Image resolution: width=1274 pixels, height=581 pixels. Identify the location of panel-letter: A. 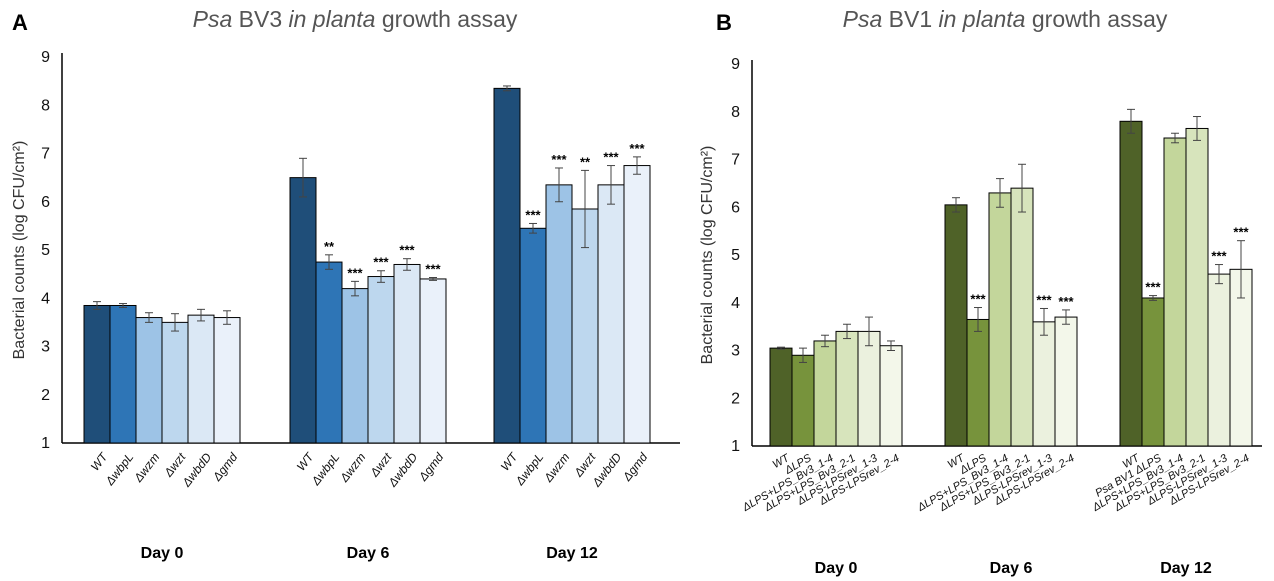
(20, 22).